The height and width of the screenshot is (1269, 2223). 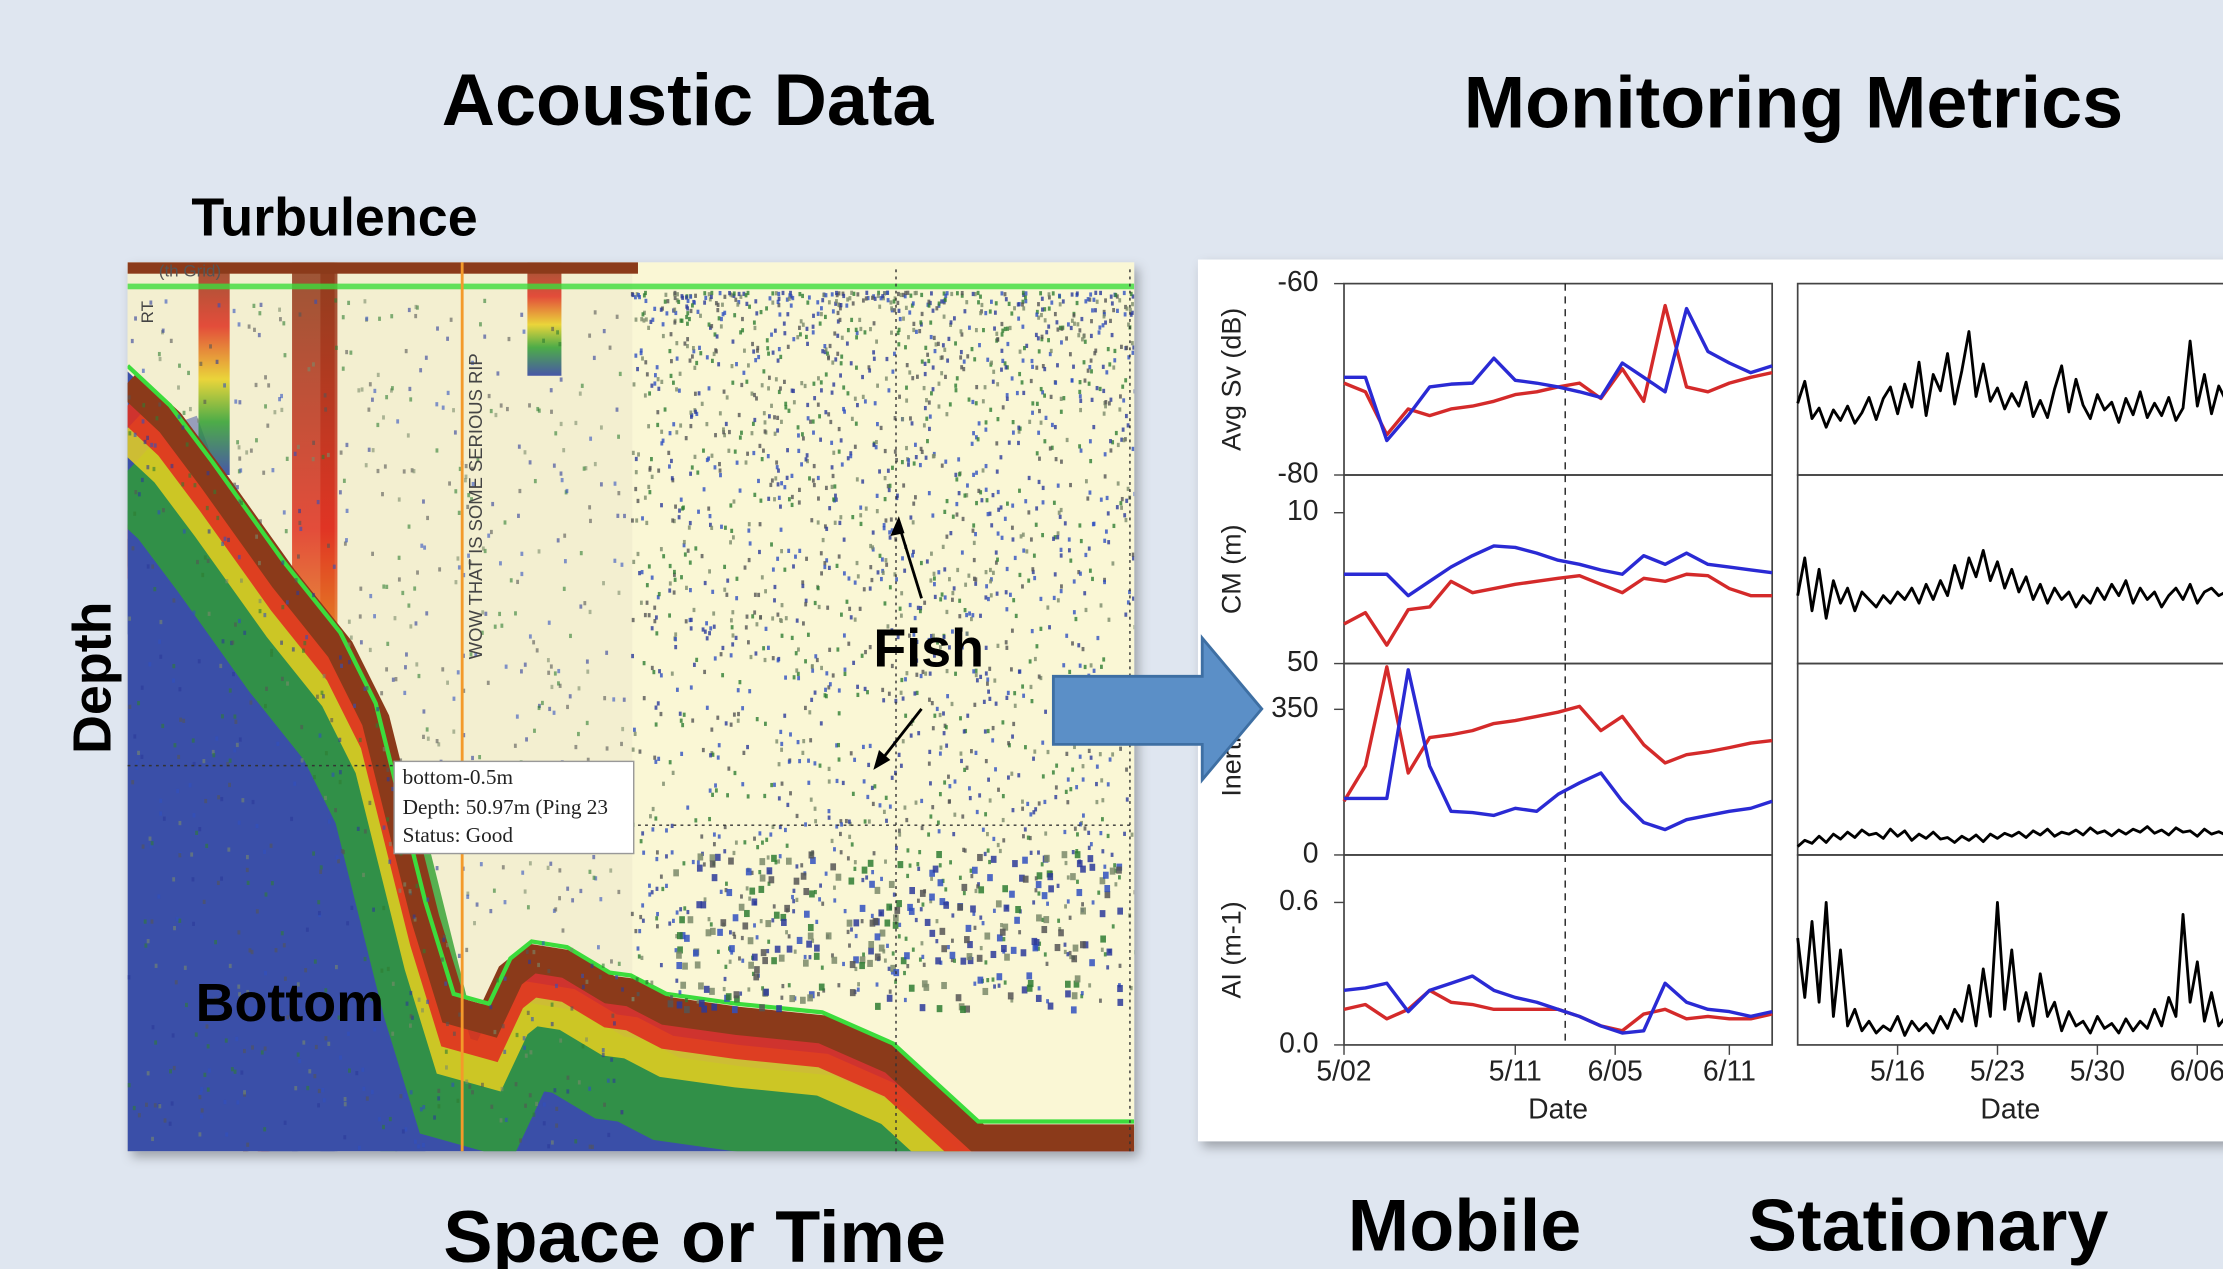 I want to click on title: Acoustic Data, so click(x=688, y=99).